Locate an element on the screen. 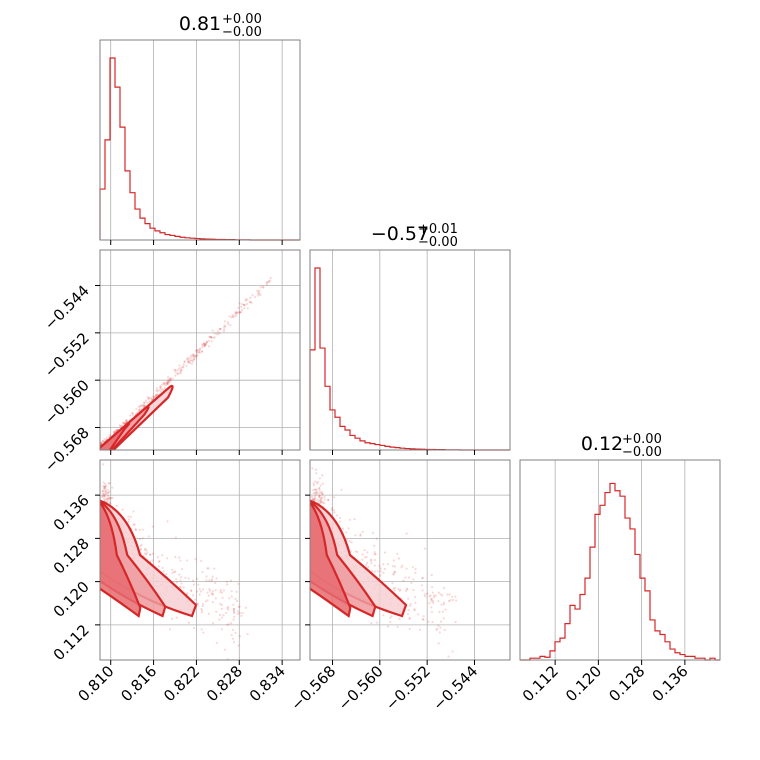 Image resolution: width=760 pixels, height=760 pixels. title-param-2-plus: +0.00 is located at coordinates (642, 439).